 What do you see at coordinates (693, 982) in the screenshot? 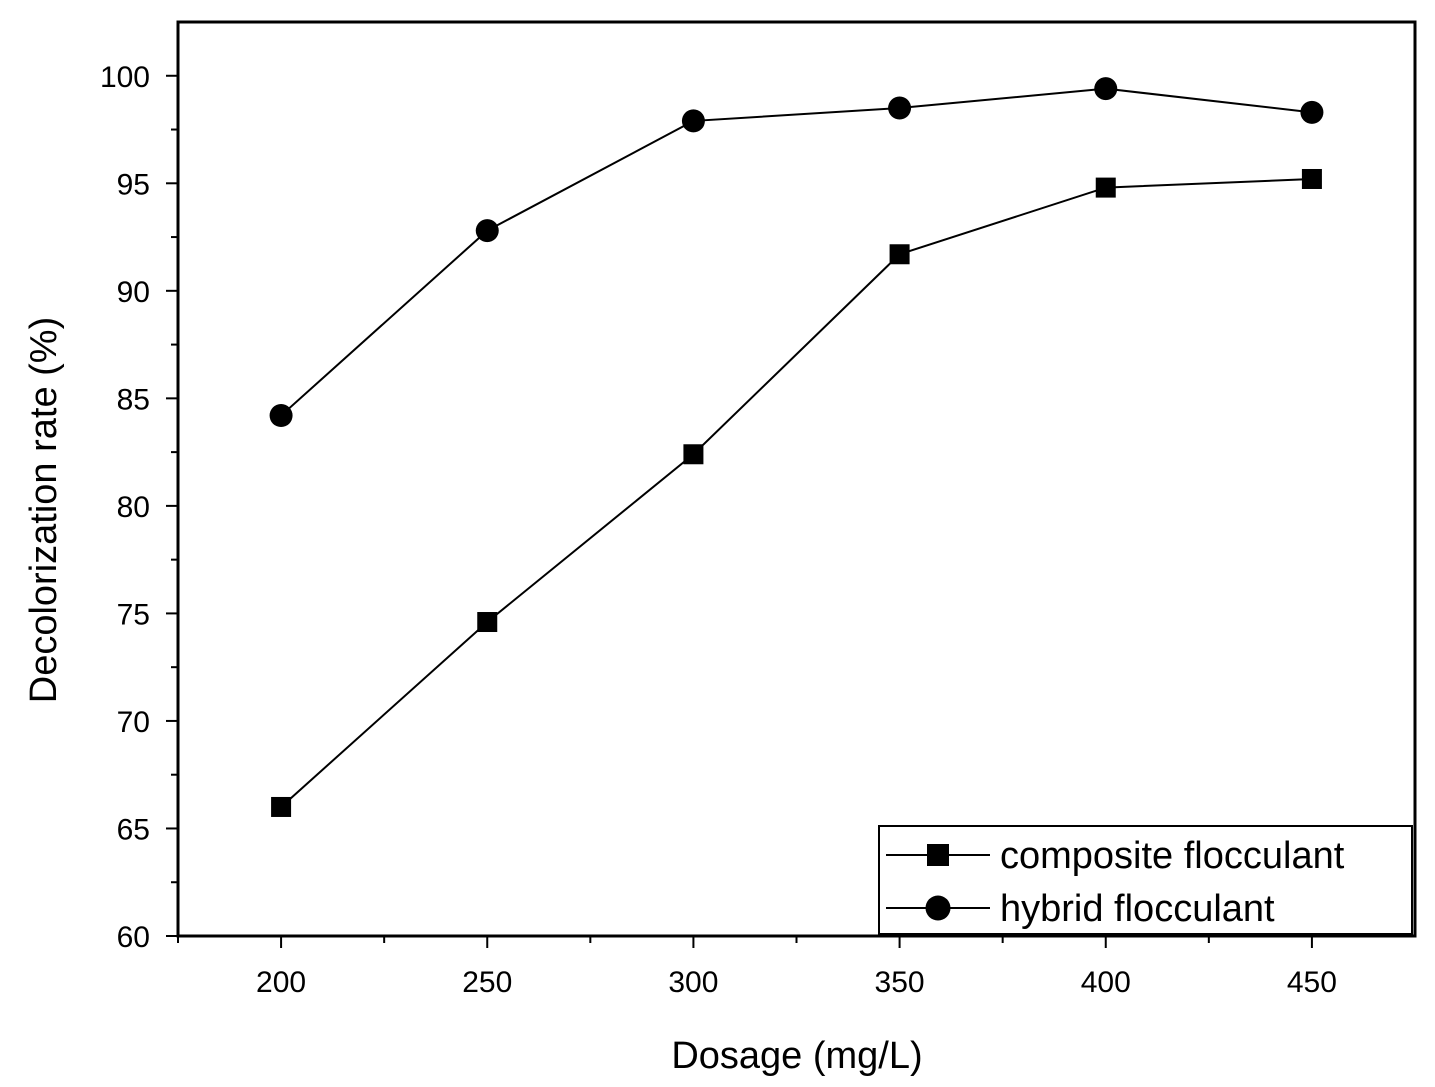
I see `x-tick-label: 300` at bounding box center [693, 982].